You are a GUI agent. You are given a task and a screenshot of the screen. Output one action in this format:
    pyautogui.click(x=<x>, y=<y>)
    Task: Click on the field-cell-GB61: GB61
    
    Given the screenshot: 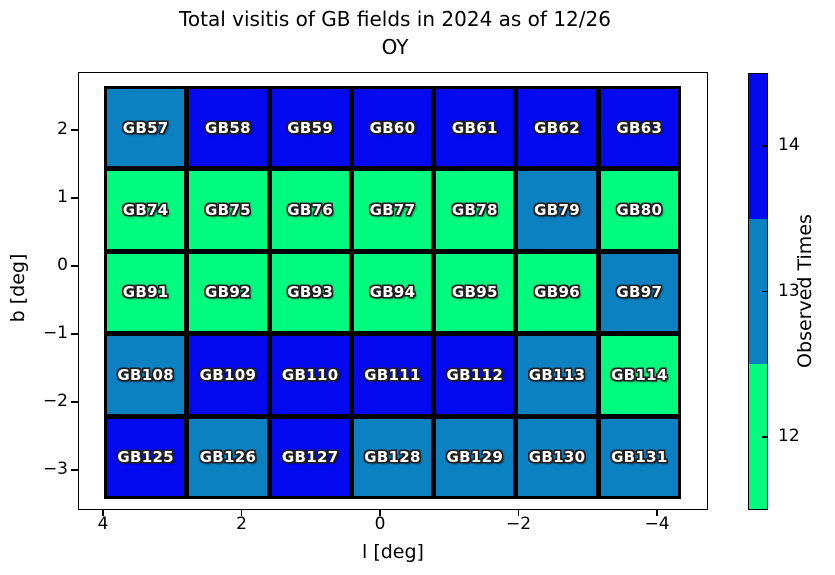 What is the action you would take?
    pyautogui.click(x=475, y=128)
    